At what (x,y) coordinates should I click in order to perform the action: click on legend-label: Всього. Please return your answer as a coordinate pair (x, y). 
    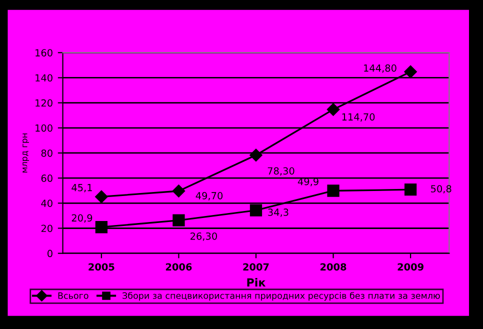
    Looking at the image, I should click on (73, 295).